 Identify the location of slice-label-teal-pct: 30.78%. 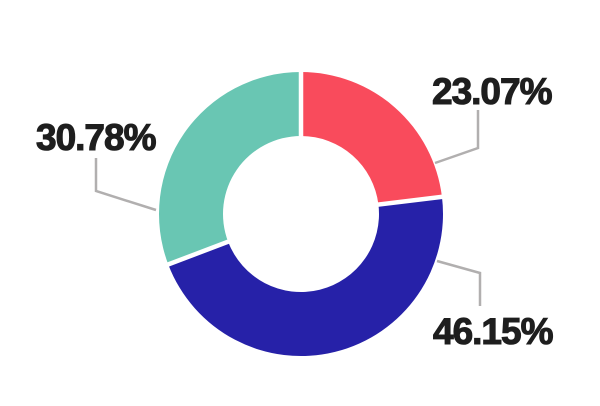
(96, 137).